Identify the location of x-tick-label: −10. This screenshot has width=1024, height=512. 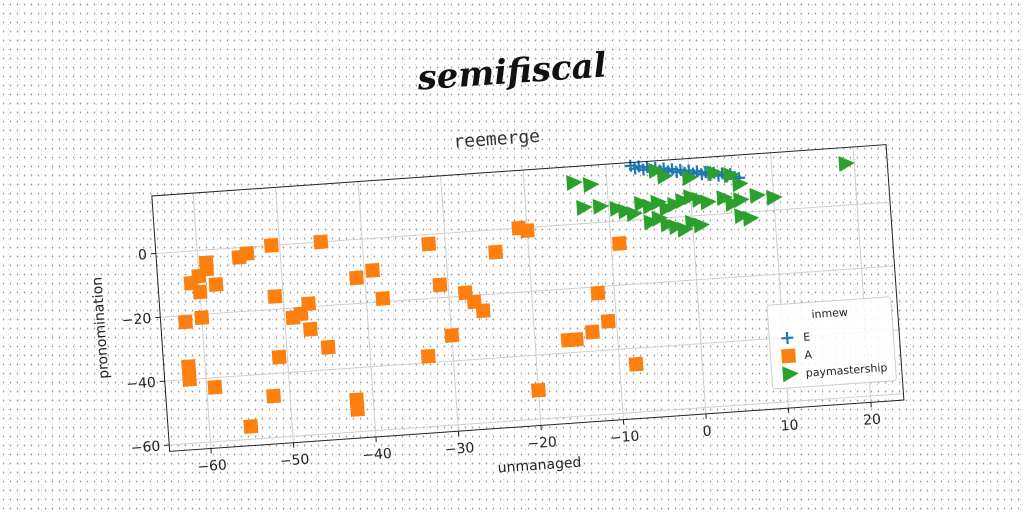
(624, 438).